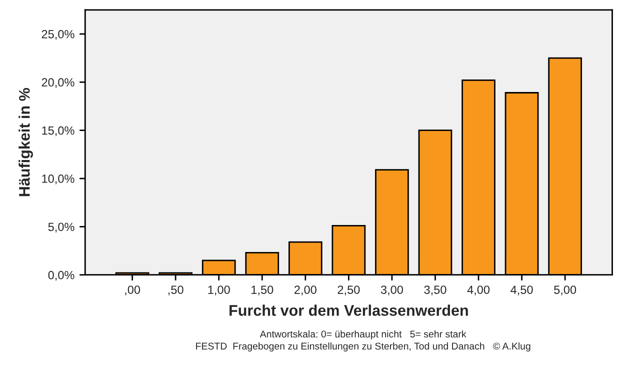 Image resolution: width=626 pixels, height=366 pixels. Describe the element at coordinates (363, 347) in the screenshot. I see `text: FESTD Fragebogen zu Einstellungen zu Sterben, Tod und Danach © A.Klug` at that location.